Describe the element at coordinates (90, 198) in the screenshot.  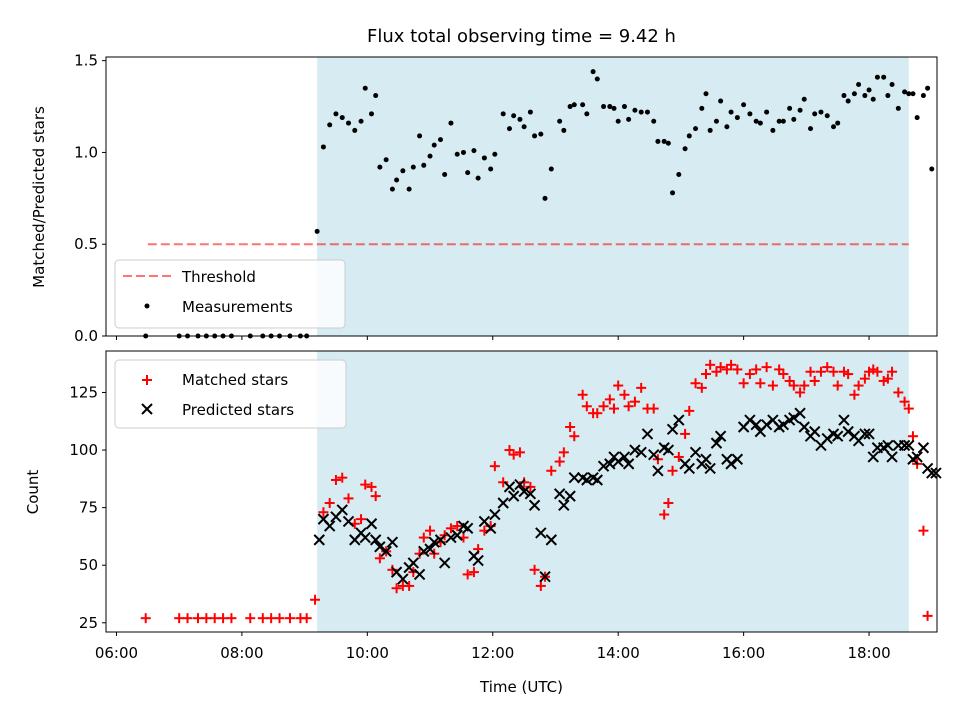
I see `top-y-ticks: 0.0 0.5 1.0 1.5` at that location.